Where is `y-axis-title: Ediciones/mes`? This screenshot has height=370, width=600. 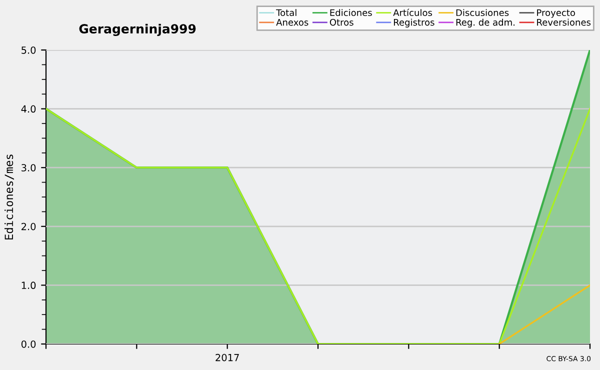 y-axis-title: Ediciones/mes is located at coordinates (9, 197).